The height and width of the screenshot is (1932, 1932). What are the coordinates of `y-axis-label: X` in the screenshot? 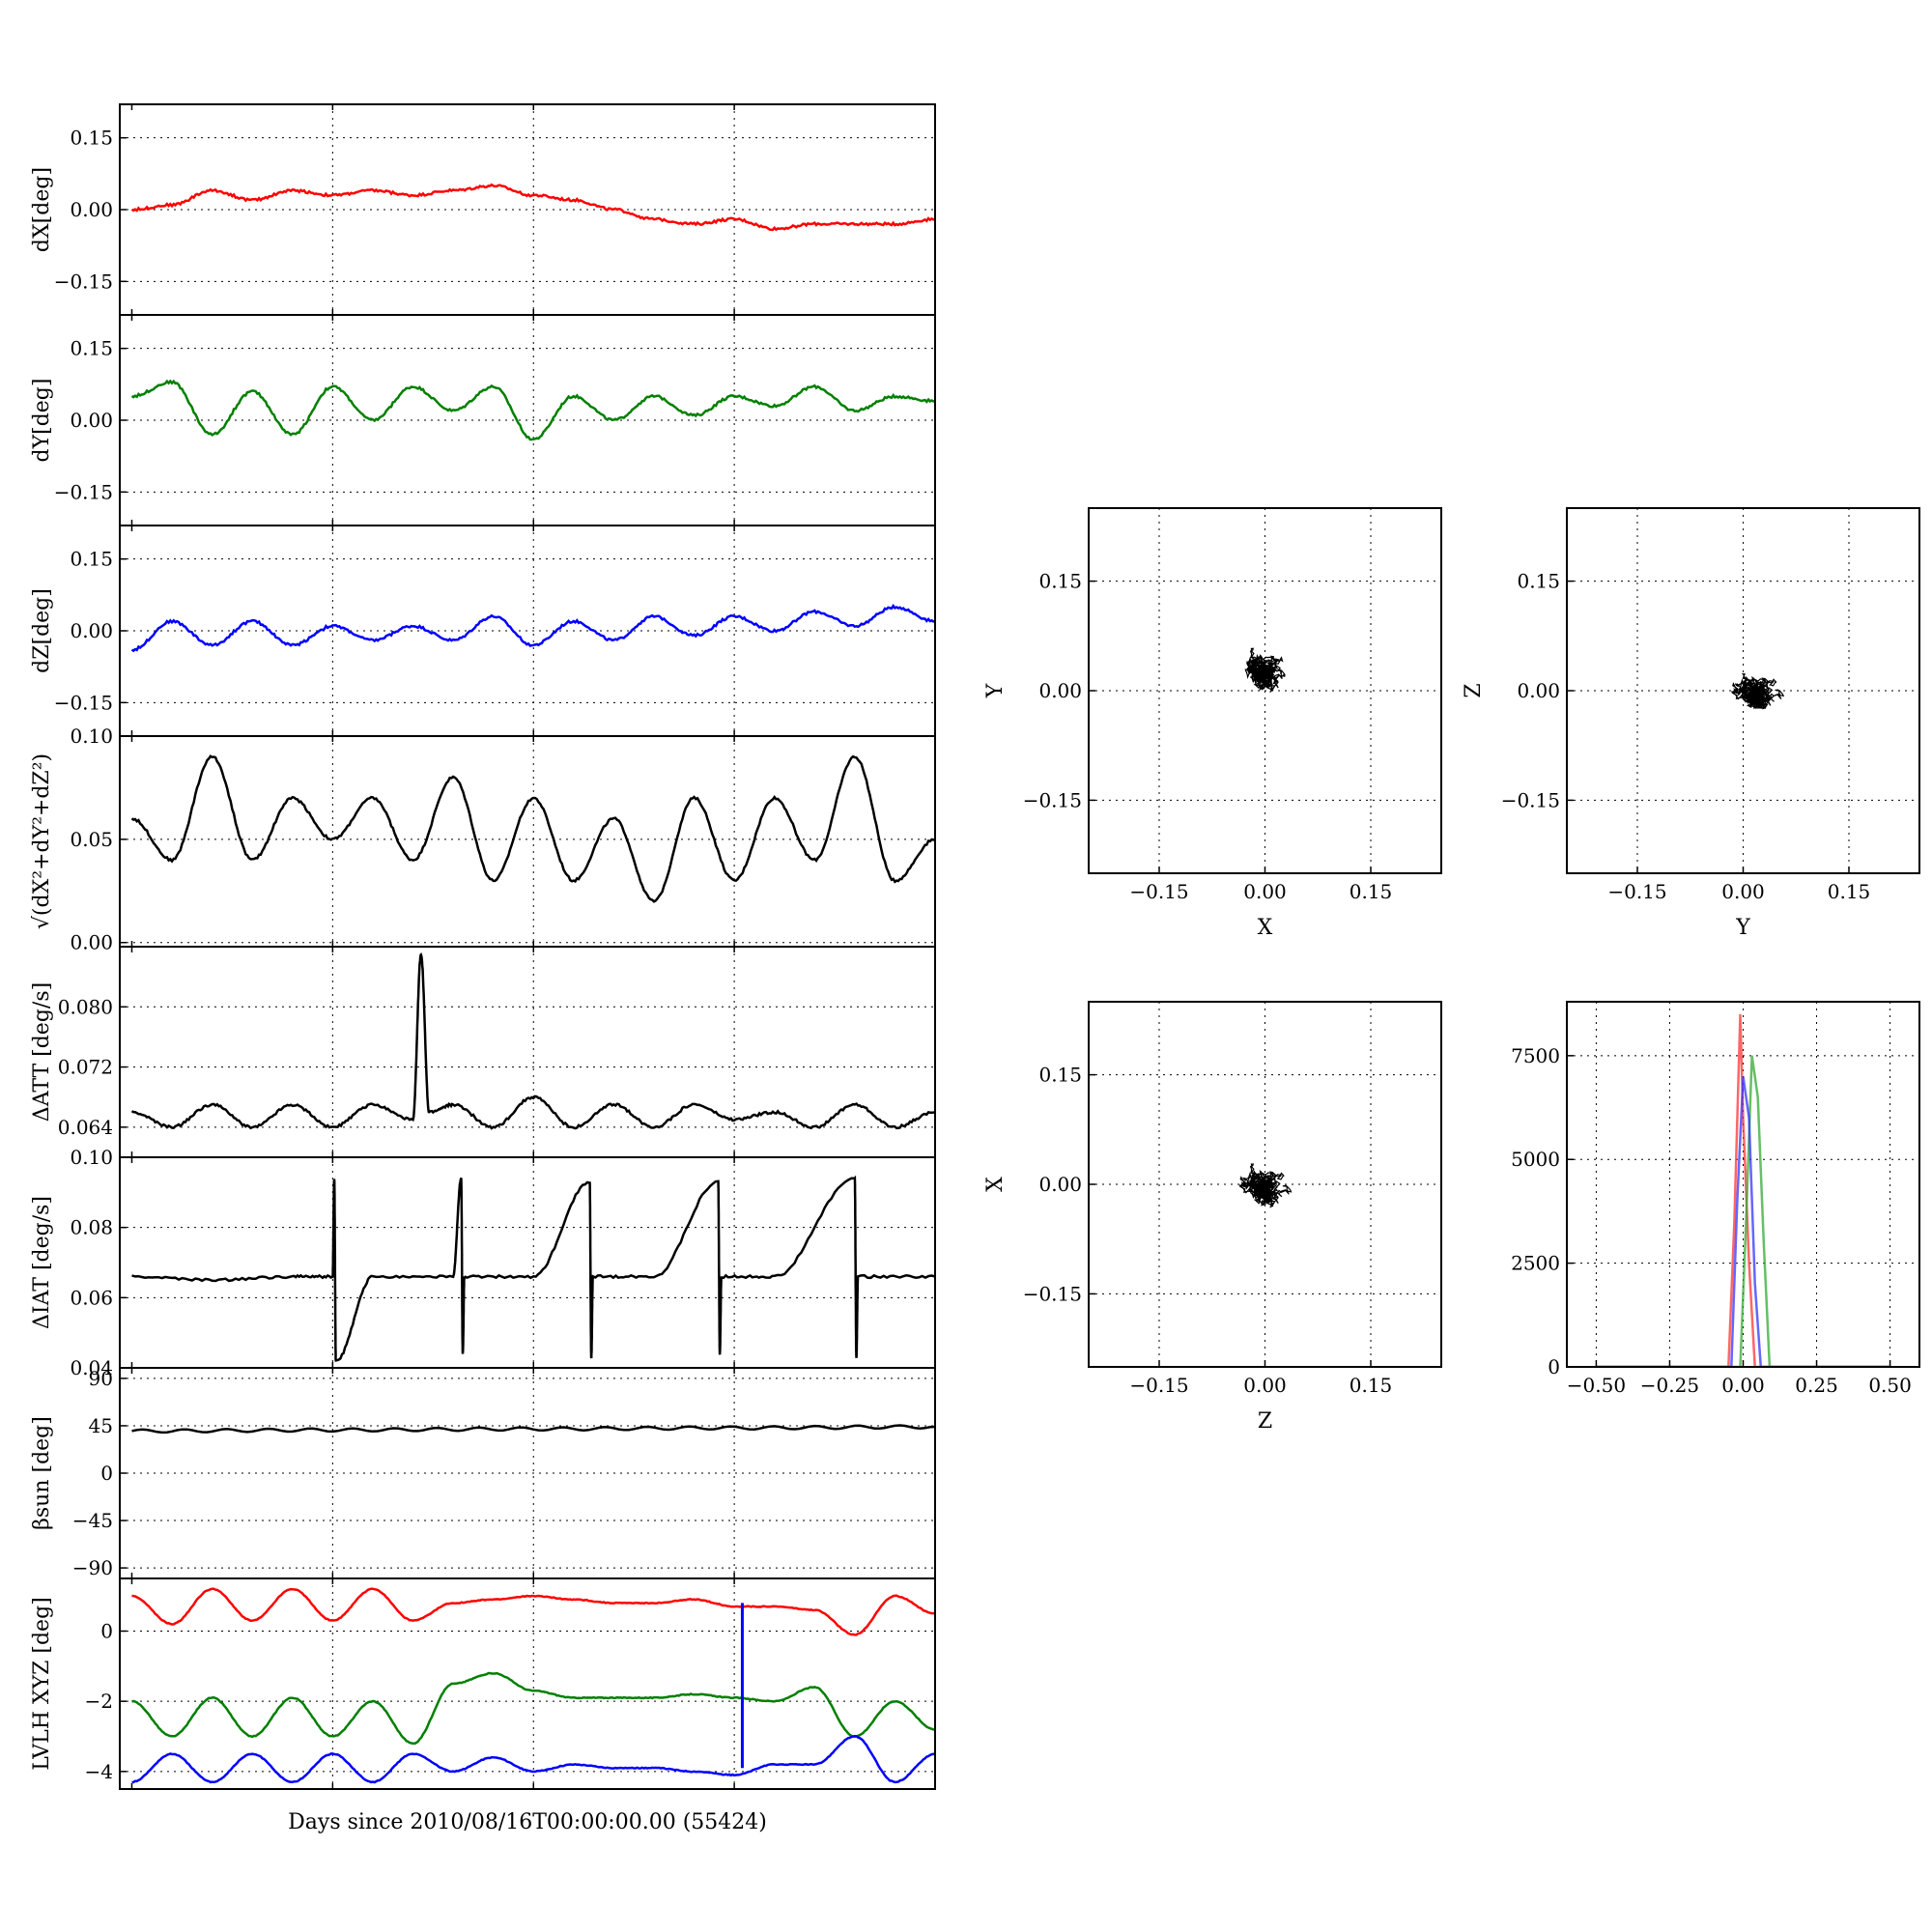 It's located at (995, 1184).